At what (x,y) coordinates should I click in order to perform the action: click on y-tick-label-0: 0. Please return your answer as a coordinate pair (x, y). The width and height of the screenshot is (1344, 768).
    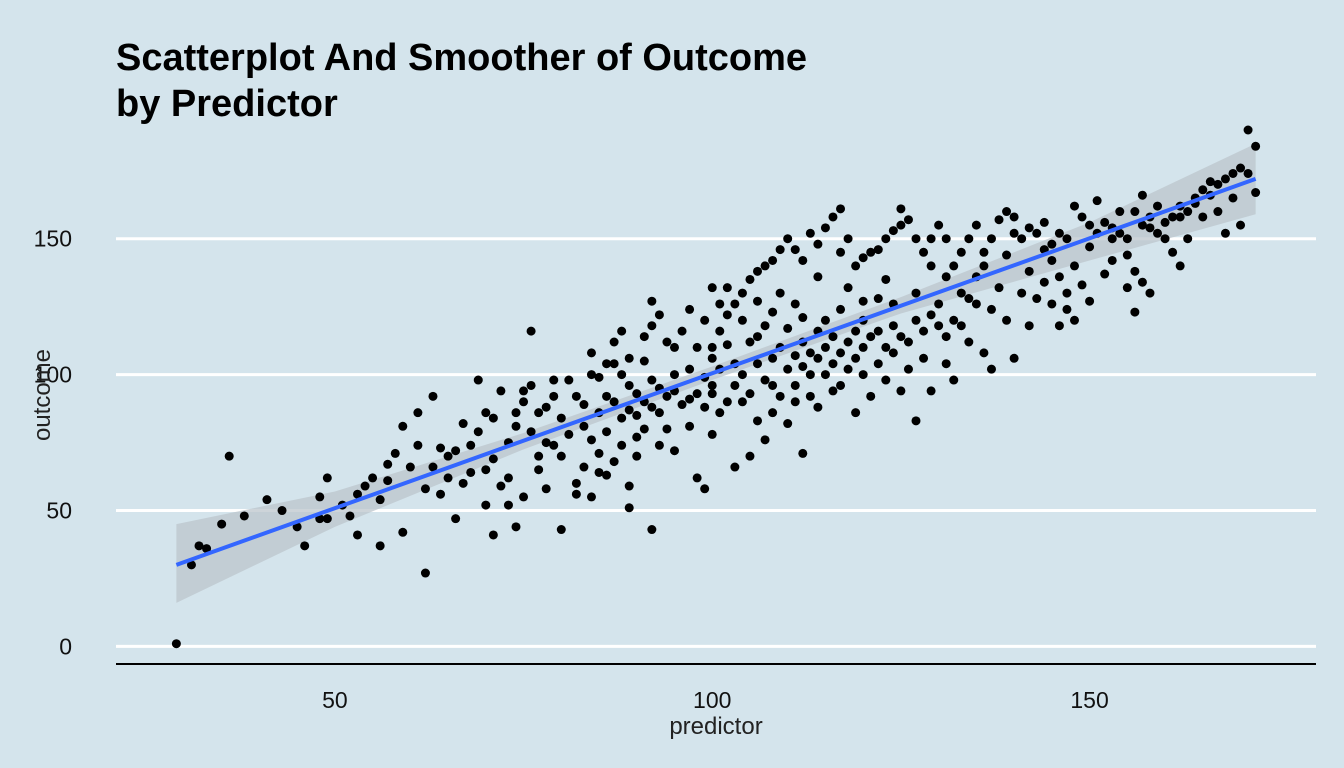
    Looking at the image, I should click on (65, 646).